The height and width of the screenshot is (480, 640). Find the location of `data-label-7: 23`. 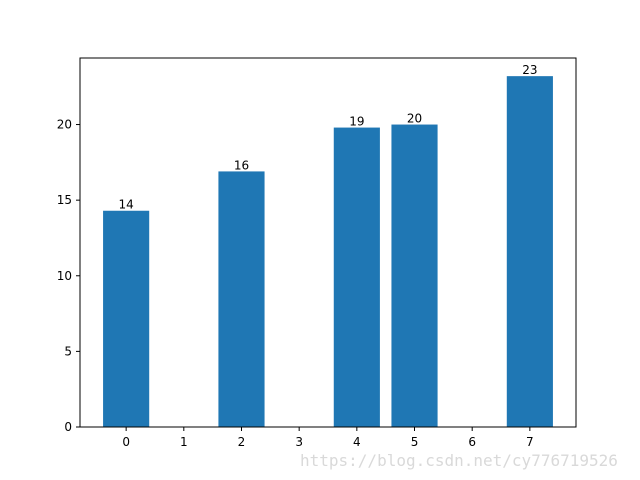

data-label-7: 23 is located at coordinates (529, 70).